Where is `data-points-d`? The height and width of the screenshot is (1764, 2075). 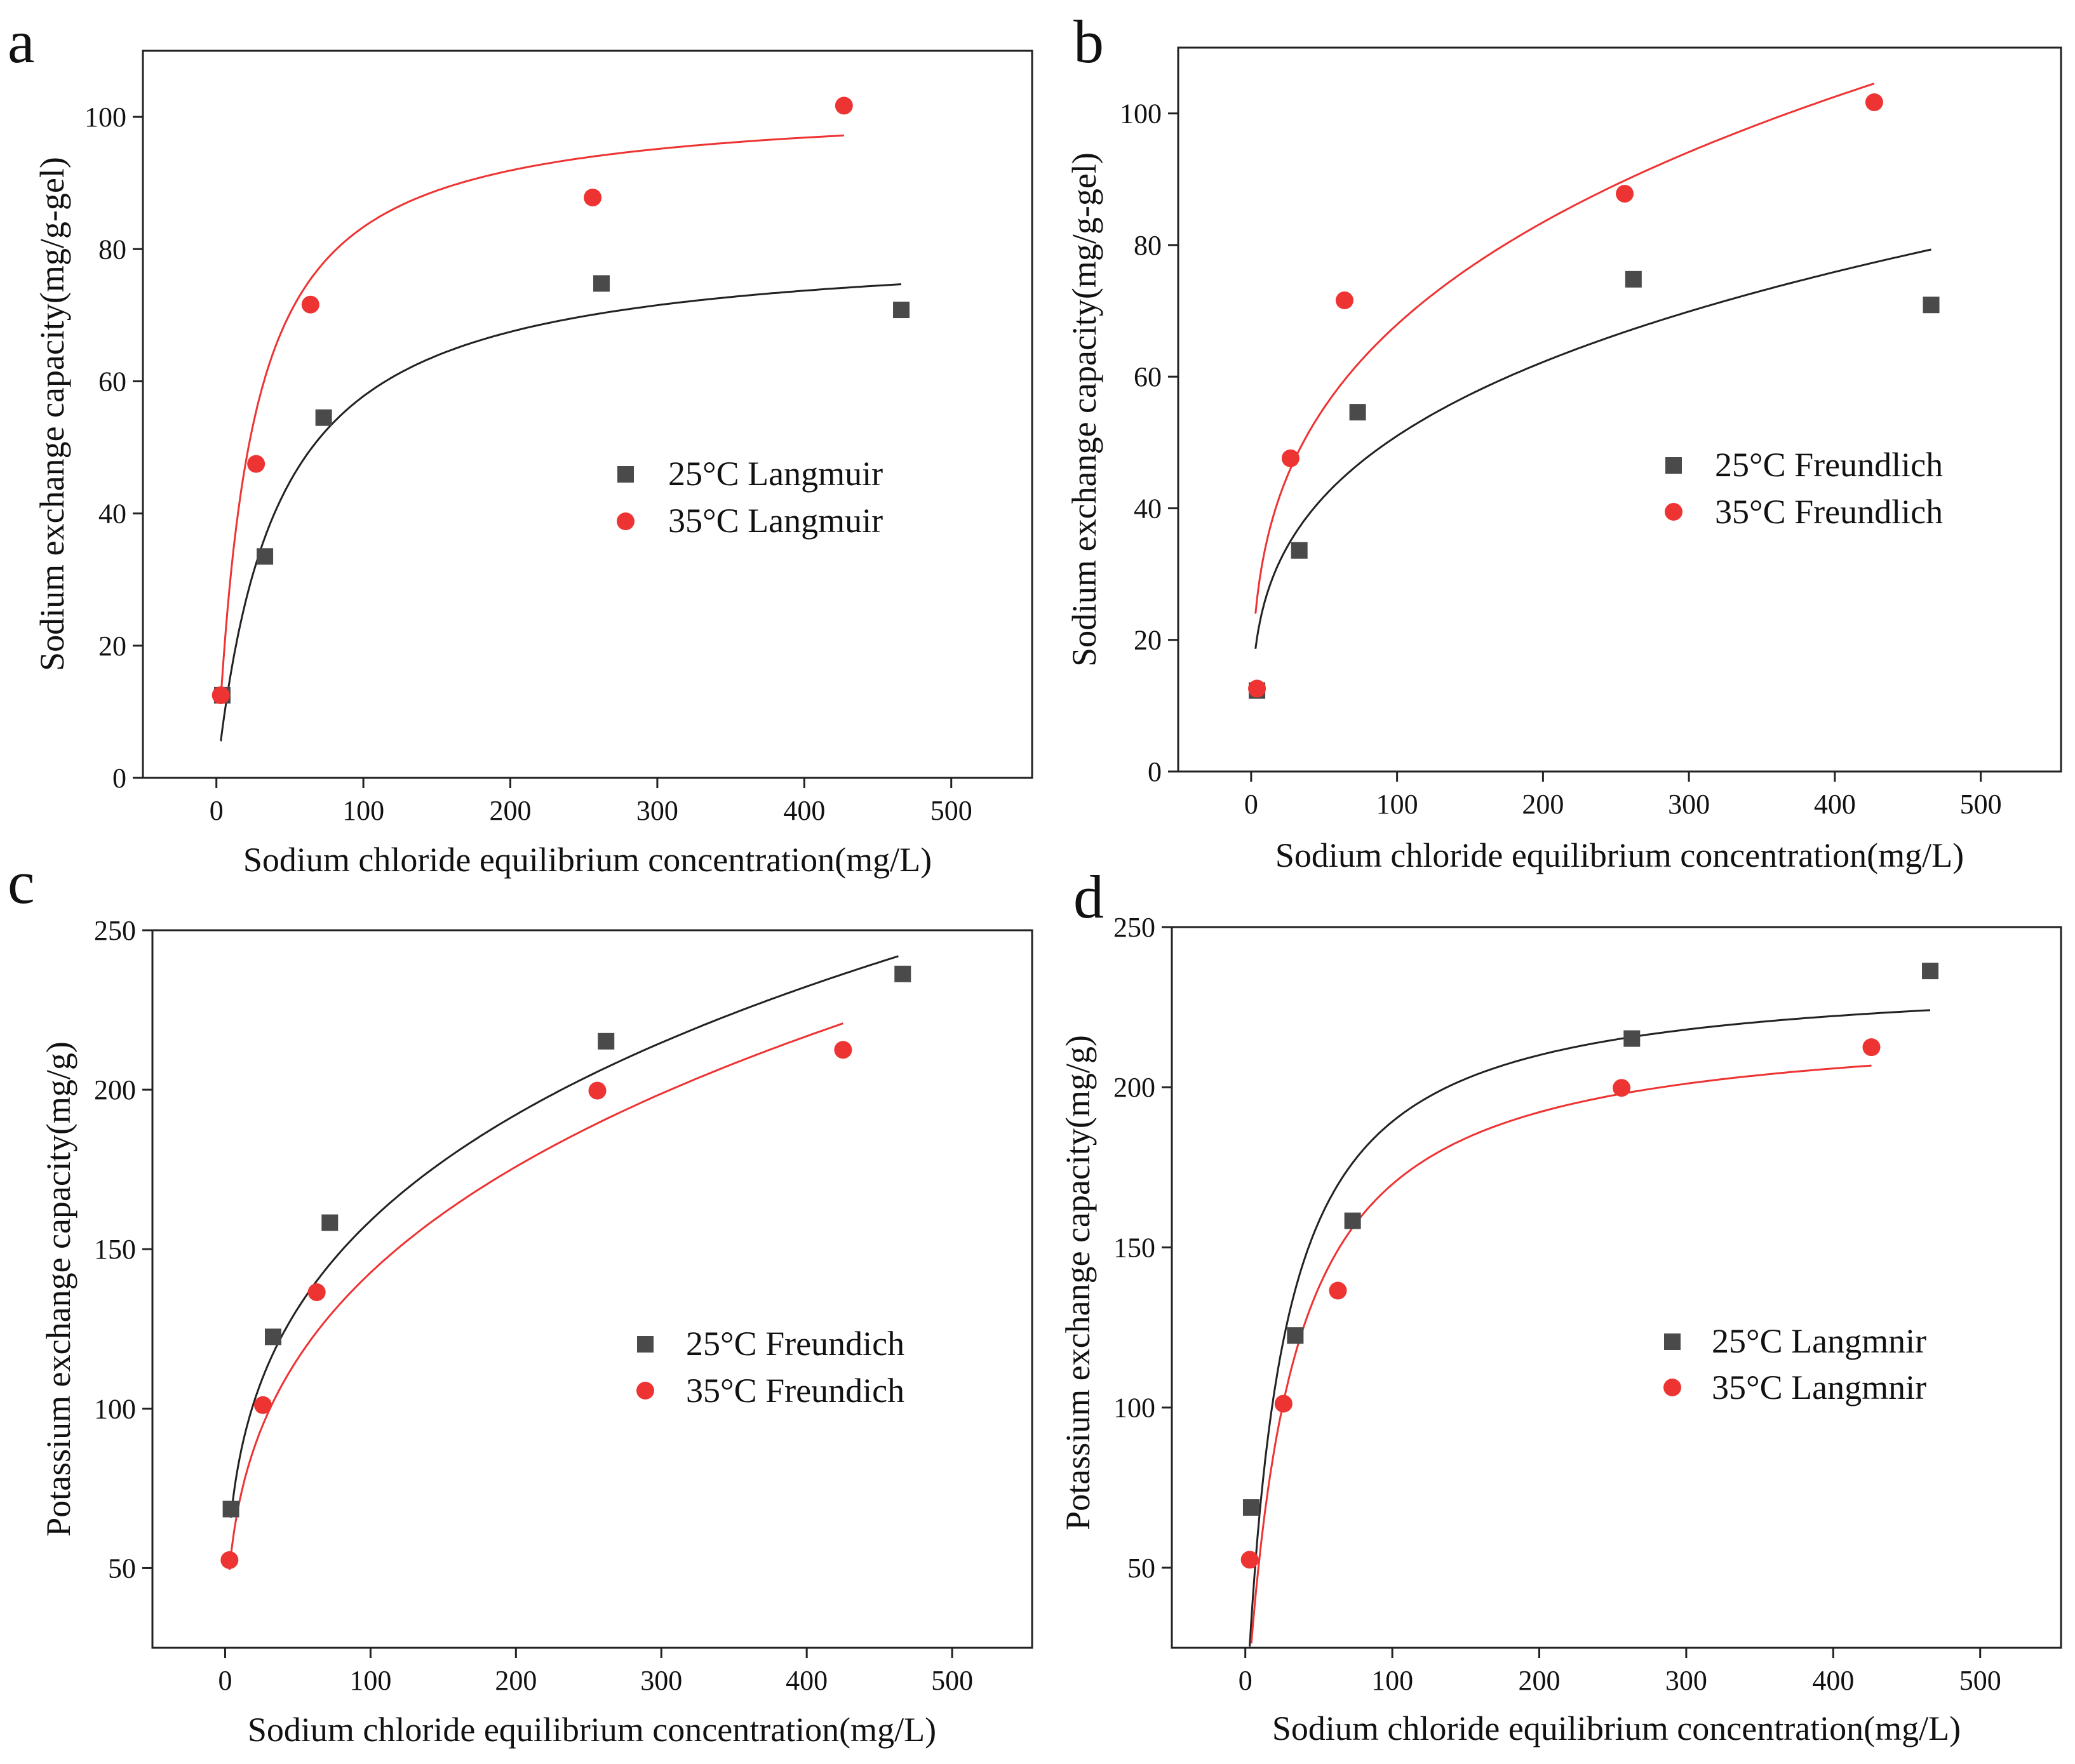 data-points-d is located at coordinates (1589, 1266).